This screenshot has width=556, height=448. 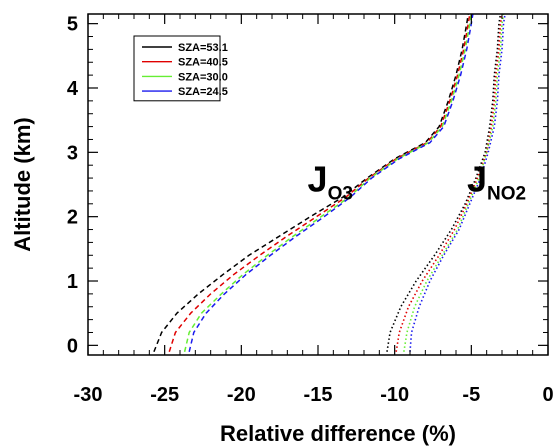 What do you see at coordinates (318, 395) in the screenshot?
I see `x-tick-label: -15` at bounding box center [318, 395].